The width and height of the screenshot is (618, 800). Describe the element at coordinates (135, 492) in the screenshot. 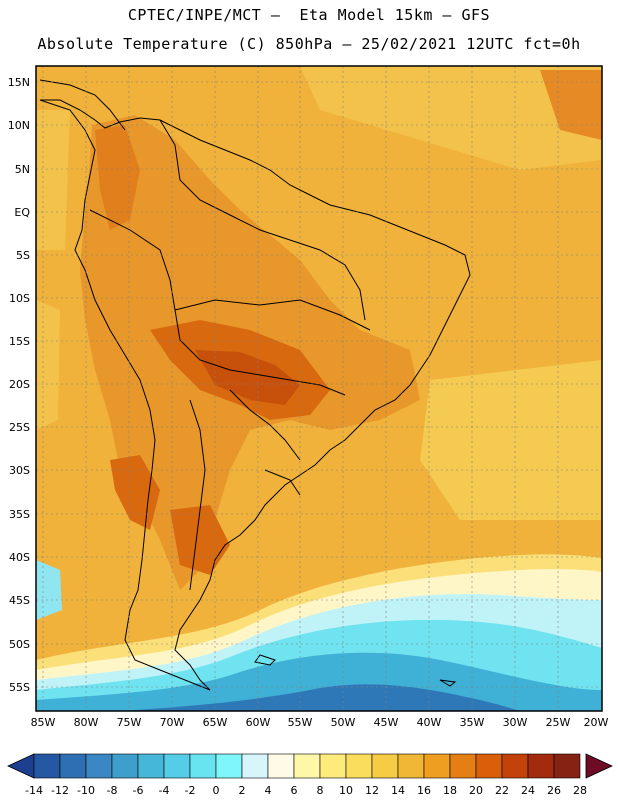

I see `field-argentina-hot` at that location.